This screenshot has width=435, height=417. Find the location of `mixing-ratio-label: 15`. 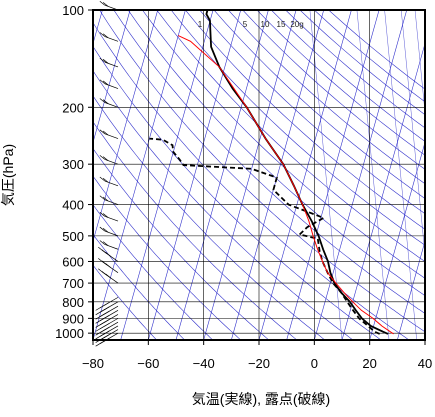

mixing-ratio-label: 15 is located at coordinates (281, 24).